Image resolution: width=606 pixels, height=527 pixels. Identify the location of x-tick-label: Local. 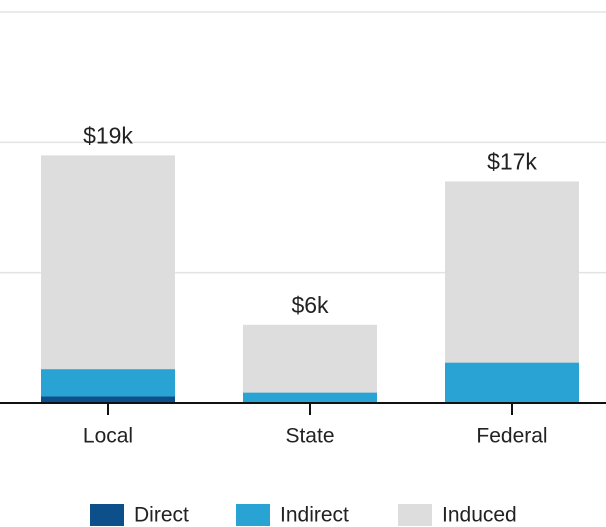
(108, 436).